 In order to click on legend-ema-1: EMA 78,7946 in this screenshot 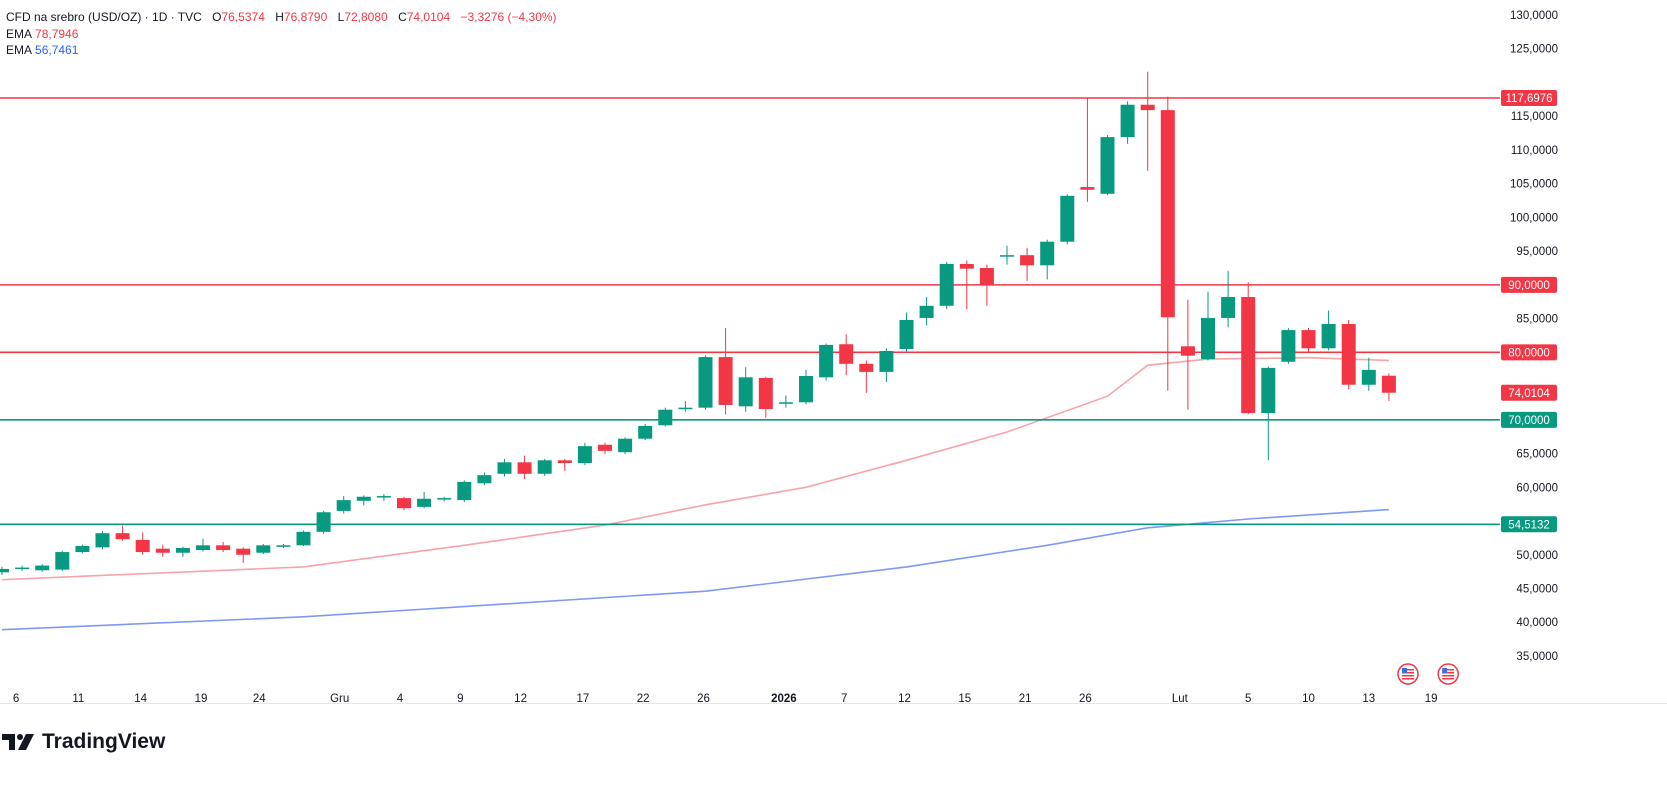, I will do `click(281, 34)`.